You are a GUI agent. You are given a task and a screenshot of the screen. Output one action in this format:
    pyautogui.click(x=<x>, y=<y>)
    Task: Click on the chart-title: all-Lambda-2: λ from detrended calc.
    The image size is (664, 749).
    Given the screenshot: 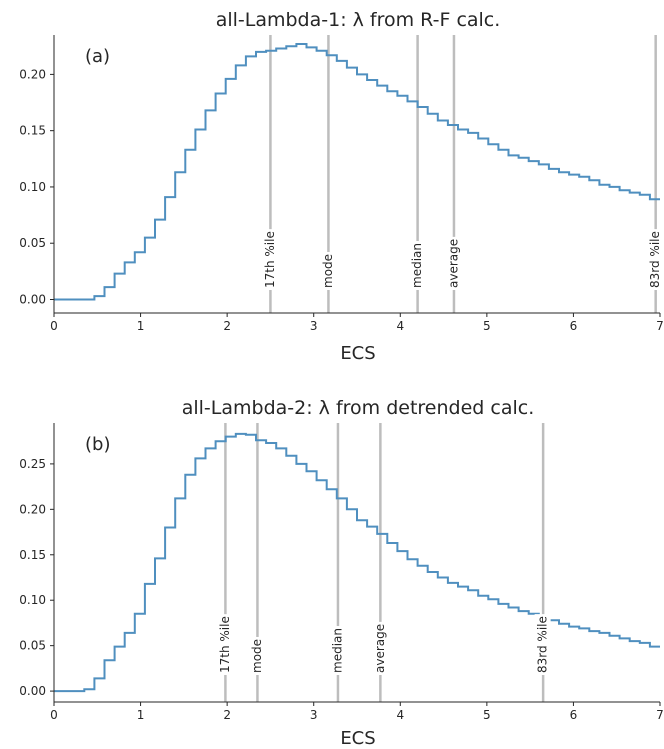 What is the action you would take?
    pyautogui.click(x=358, y=408)
    